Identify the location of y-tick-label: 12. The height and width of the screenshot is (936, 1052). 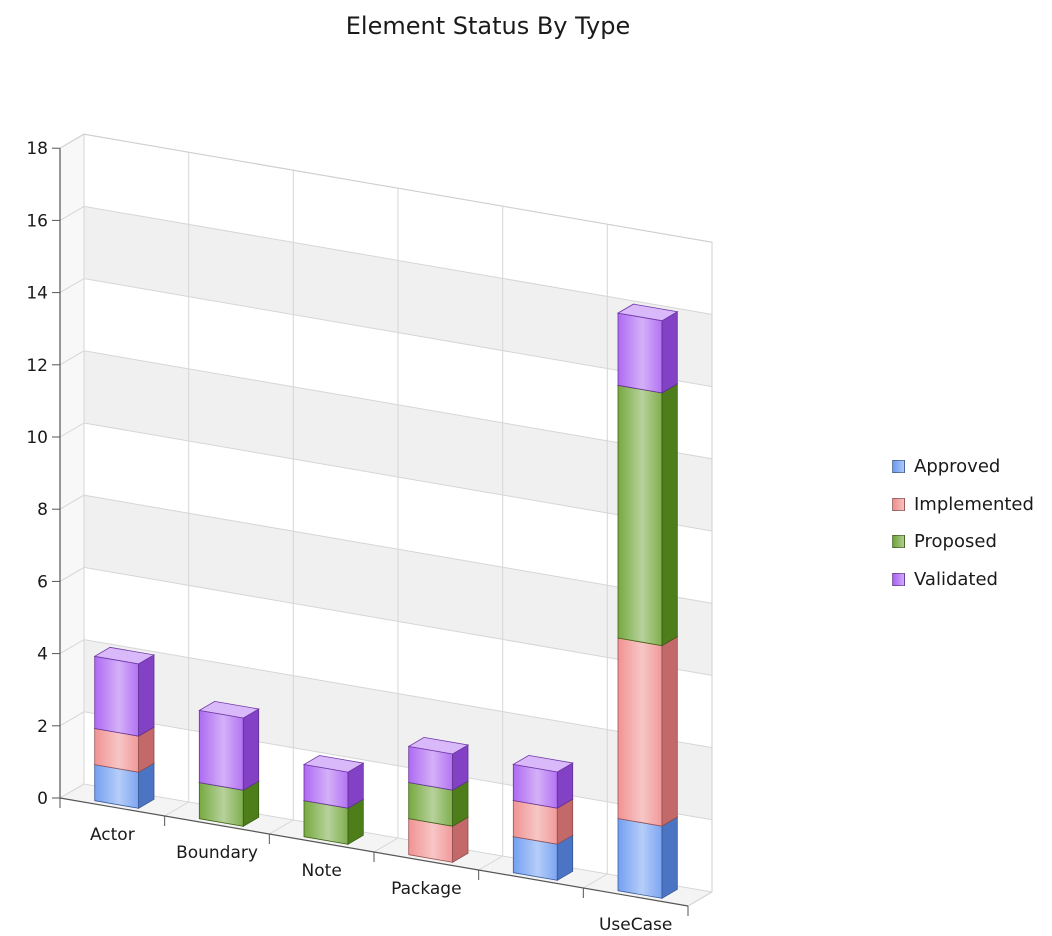
(37, 366).